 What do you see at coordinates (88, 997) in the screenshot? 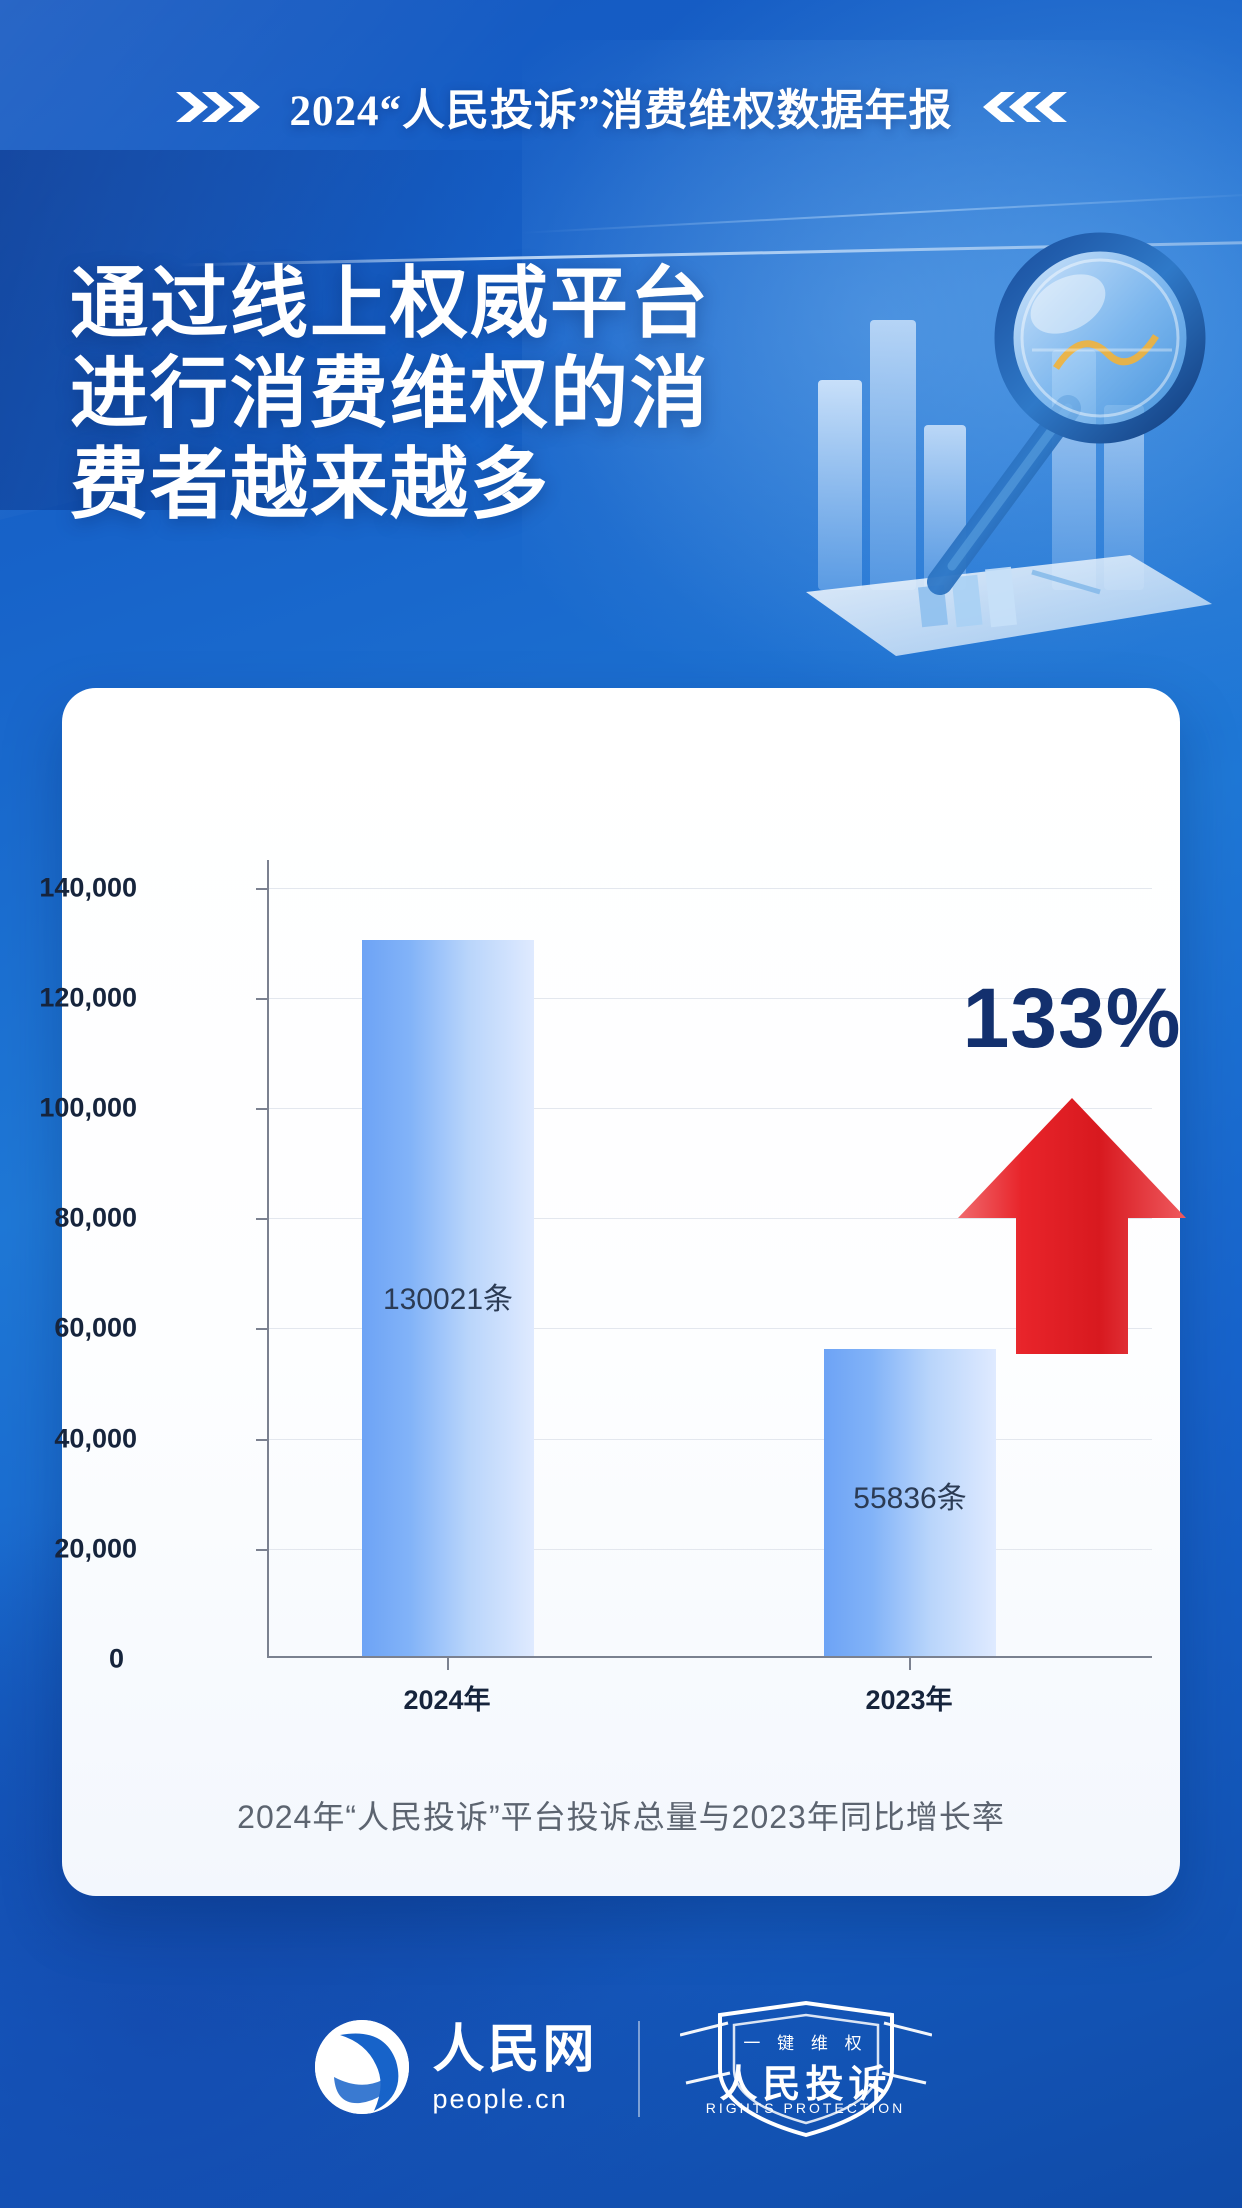
I see `y-axis-label: 120,000` at bounding box center [88, 997].